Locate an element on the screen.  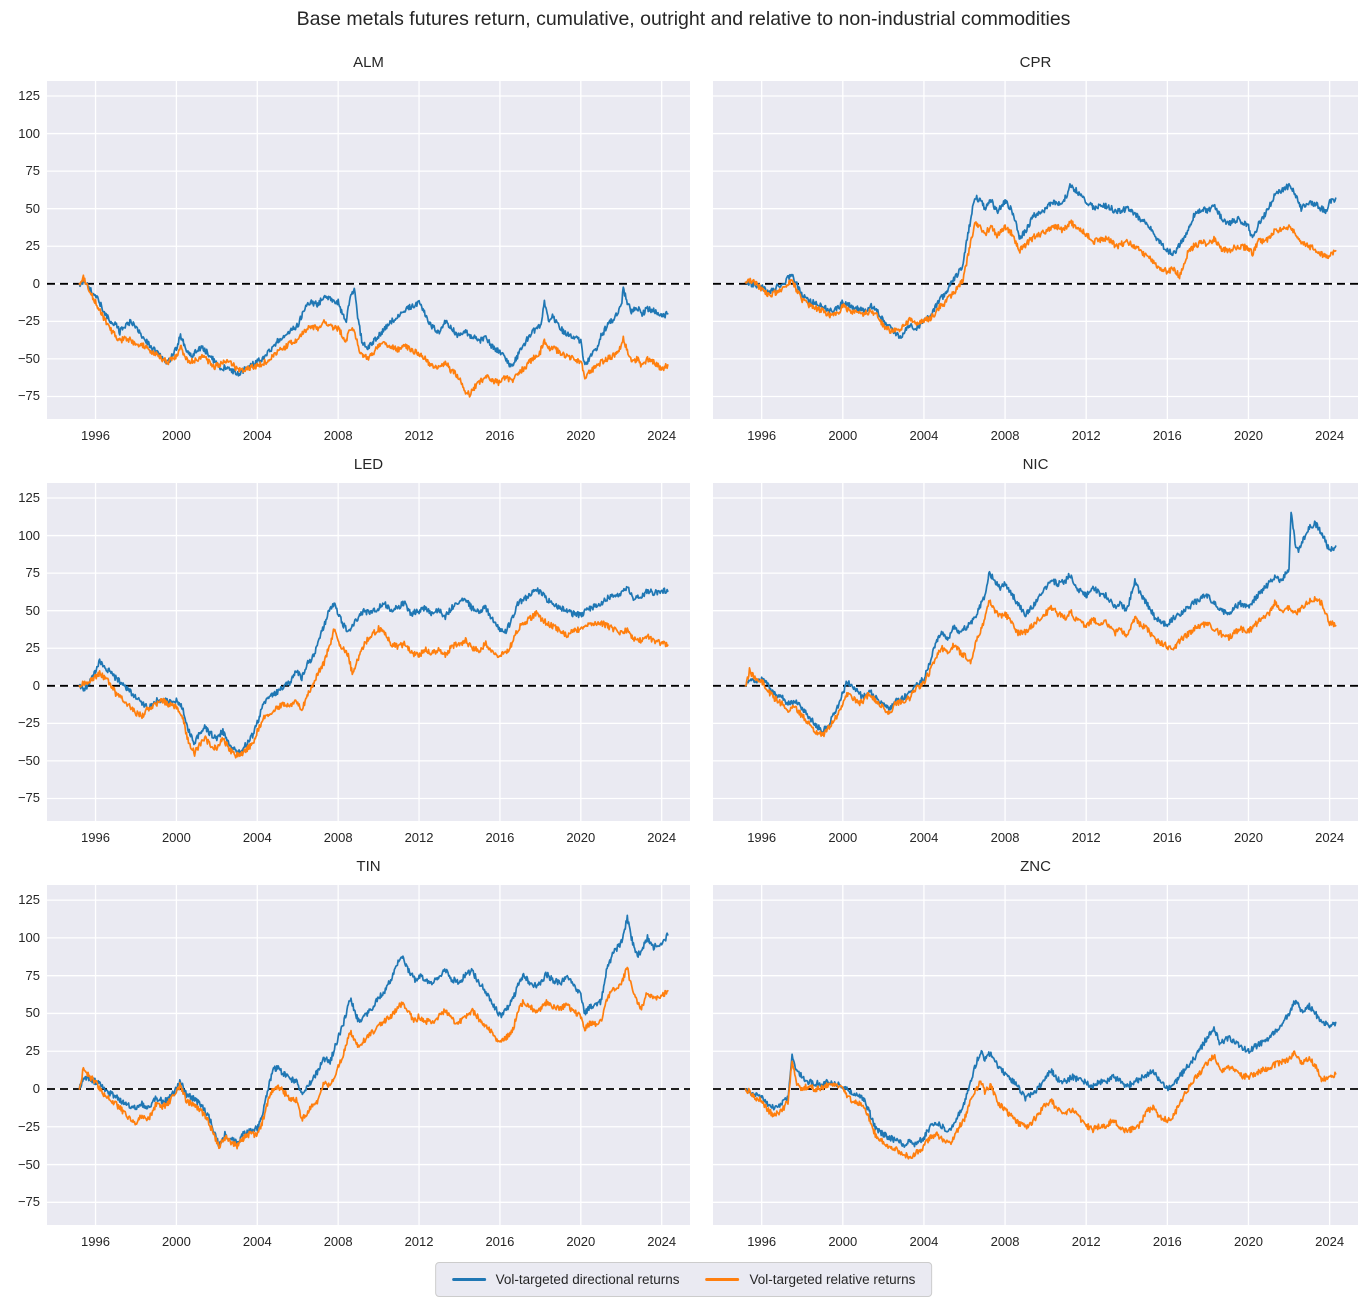
legend-item-directional: Vol-targeted directional returns is located at coordinates (565, 1279).